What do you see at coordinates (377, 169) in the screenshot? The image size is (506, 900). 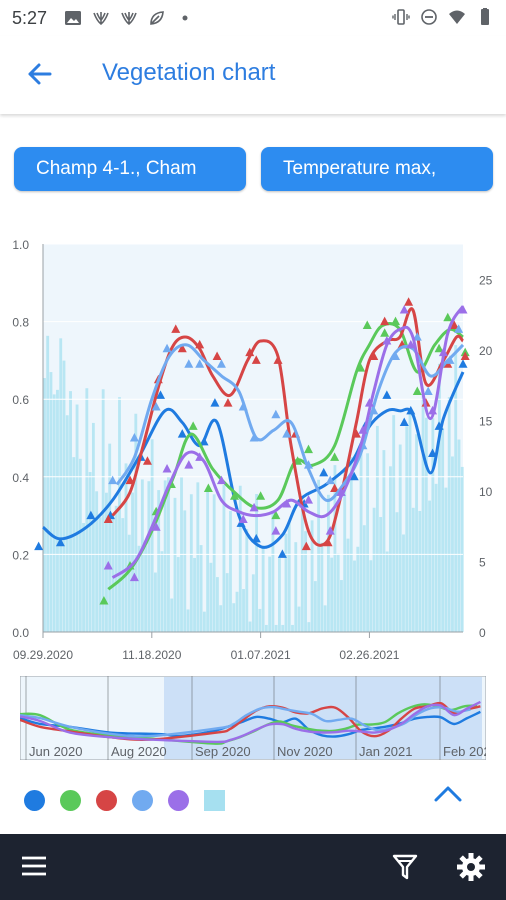 I see `parameter-selector-button: Temperature max,` at bounding box center [377, 169].